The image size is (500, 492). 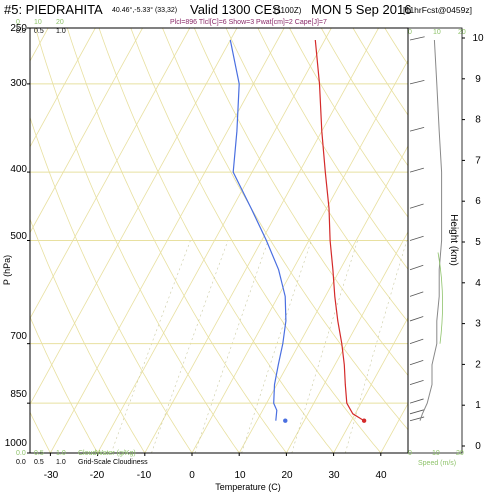 What do you see at coordinates (235, 9) in the screenshot?
I see `valid-time: Valid 1300 CES` at bounding box center [235, 9].